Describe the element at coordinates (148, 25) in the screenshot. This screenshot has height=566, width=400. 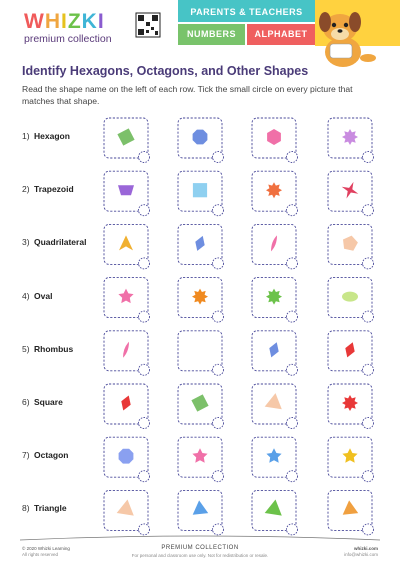
I see `qr-code` at that location.